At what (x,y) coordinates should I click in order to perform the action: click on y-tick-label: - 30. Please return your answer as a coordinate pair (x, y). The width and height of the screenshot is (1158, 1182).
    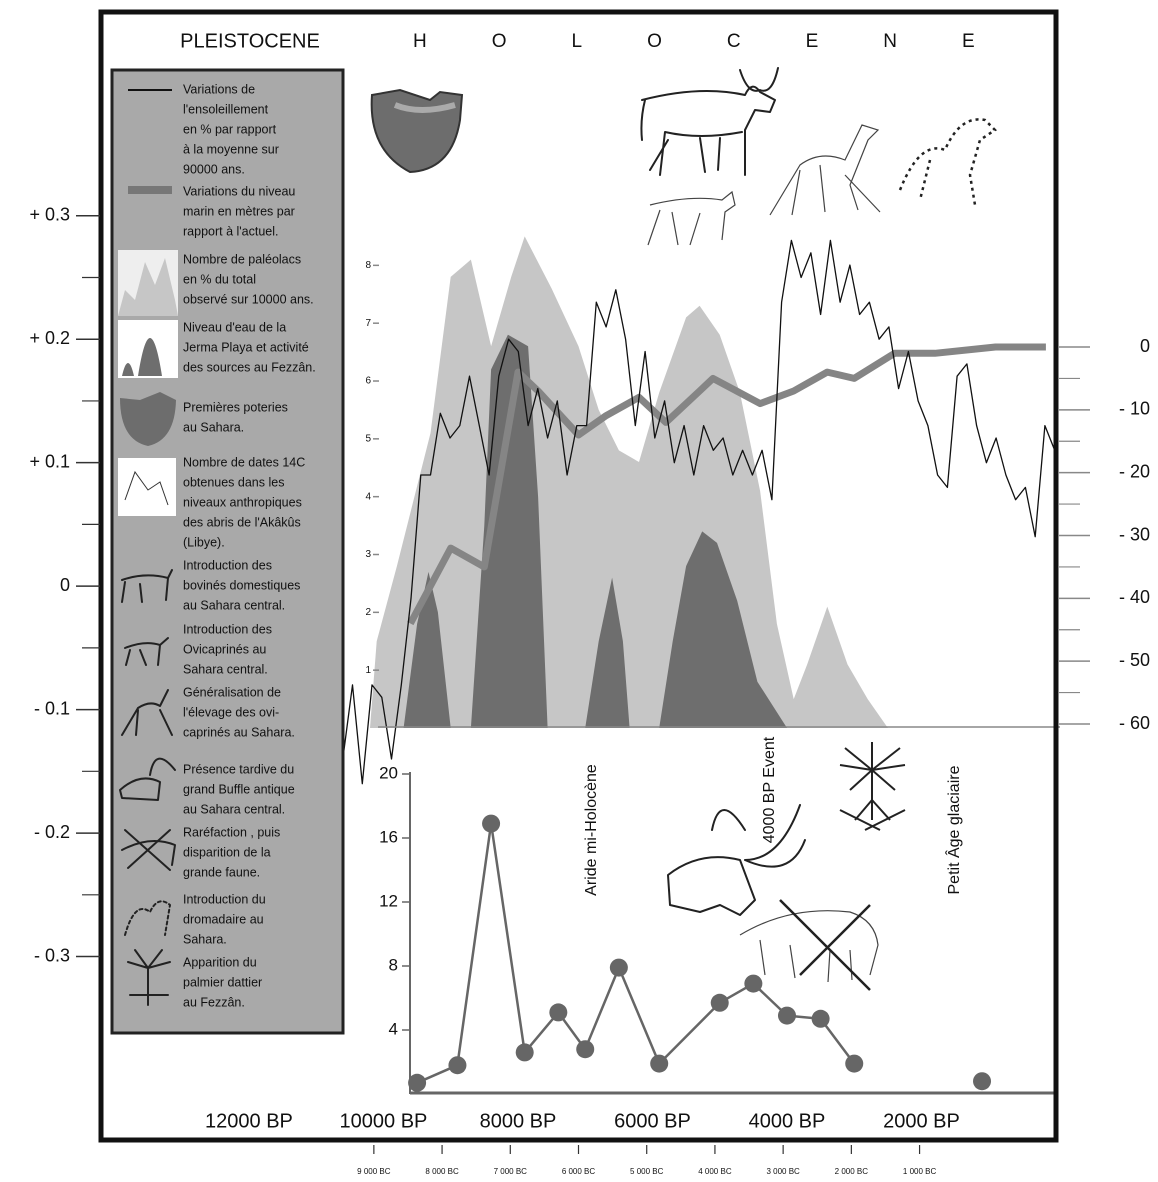
    Looking at the image, I should click on (1134, 534).